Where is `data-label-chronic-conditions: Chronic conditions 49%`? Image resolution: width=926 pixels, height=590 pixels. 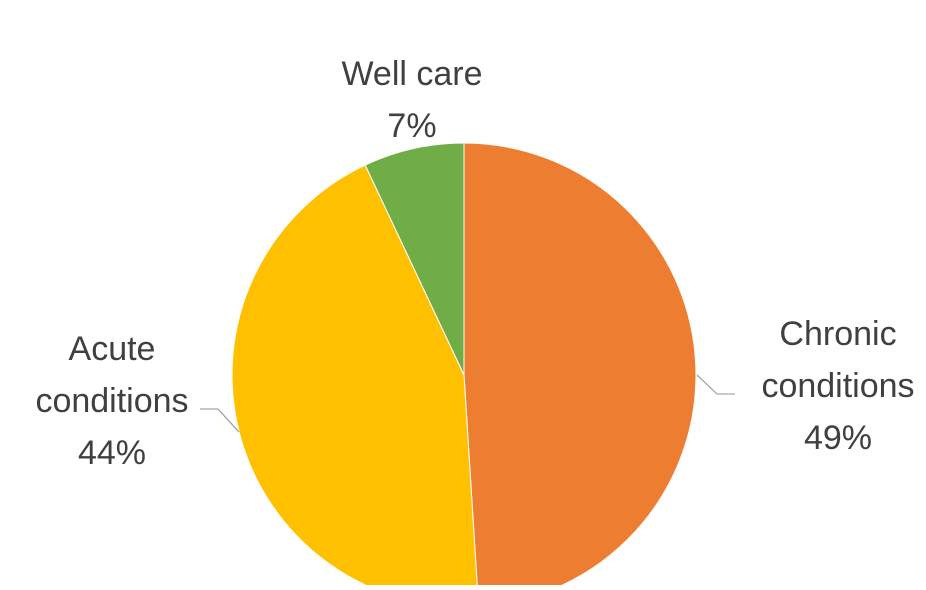 data-label-chronic-conditions: Chronic conditions 49% is located at coordinates (837, 386).